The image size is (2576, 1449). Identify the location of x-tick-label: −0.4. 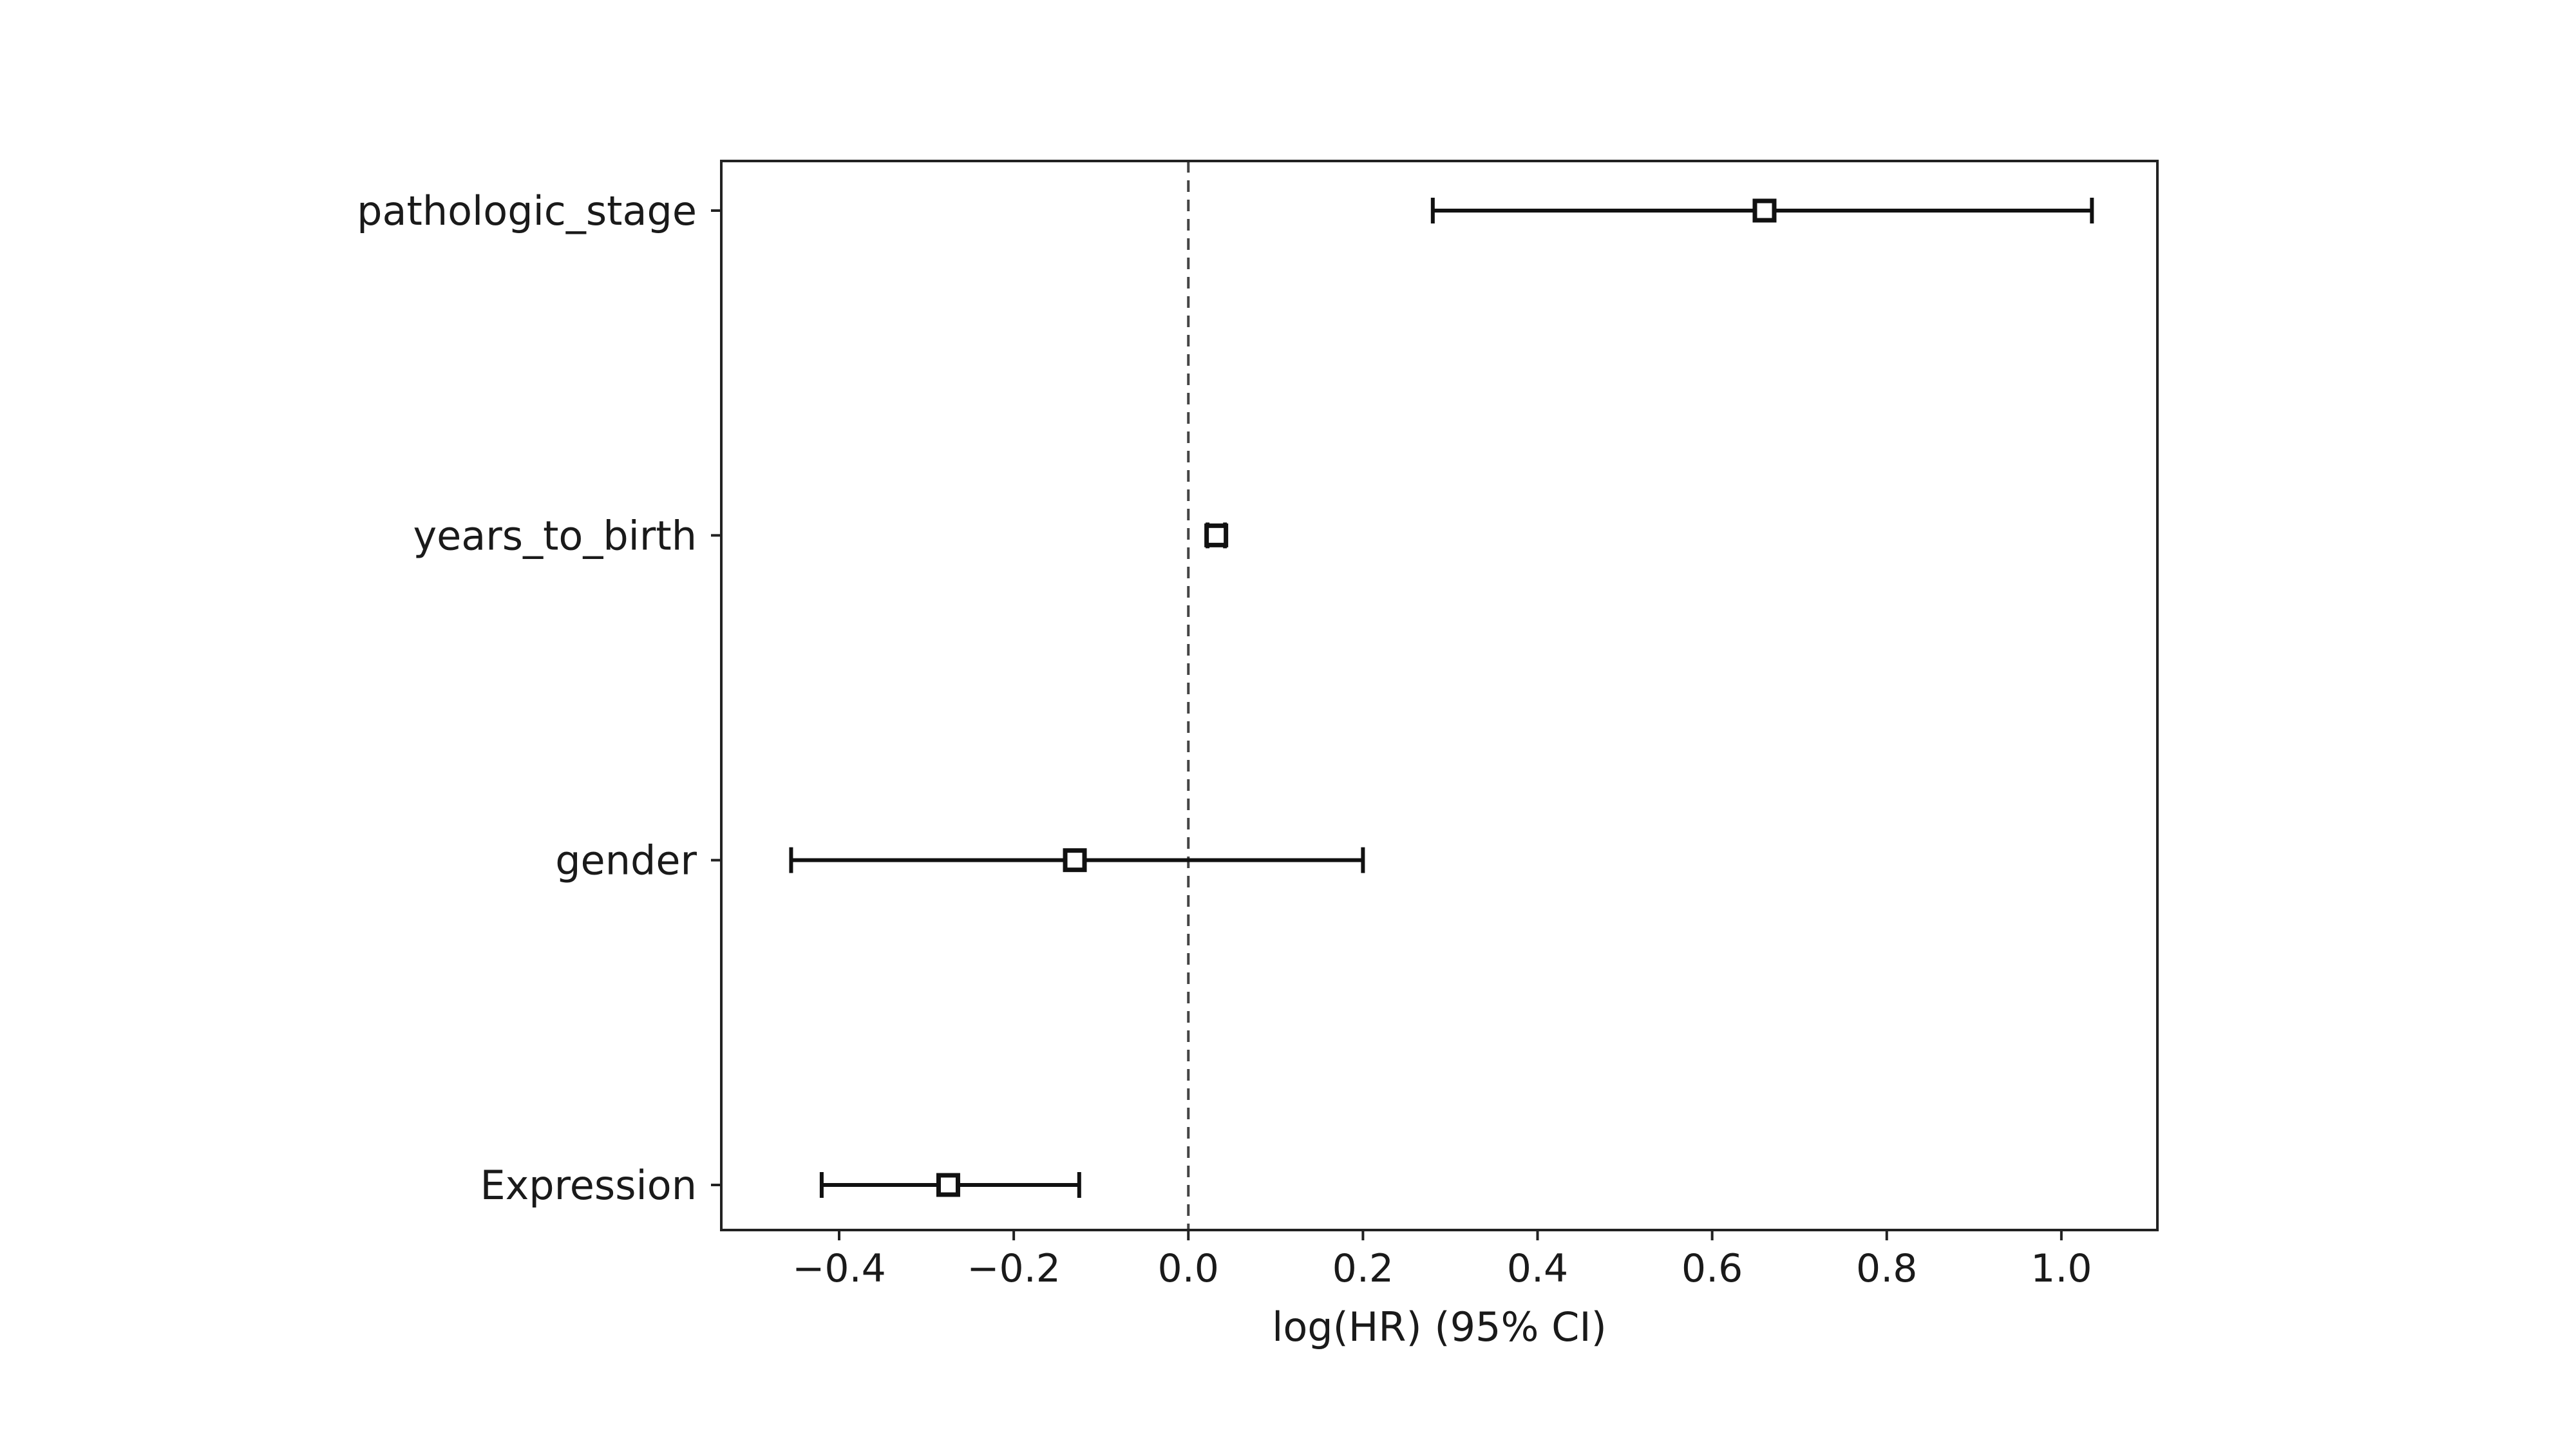
(839, 1268).